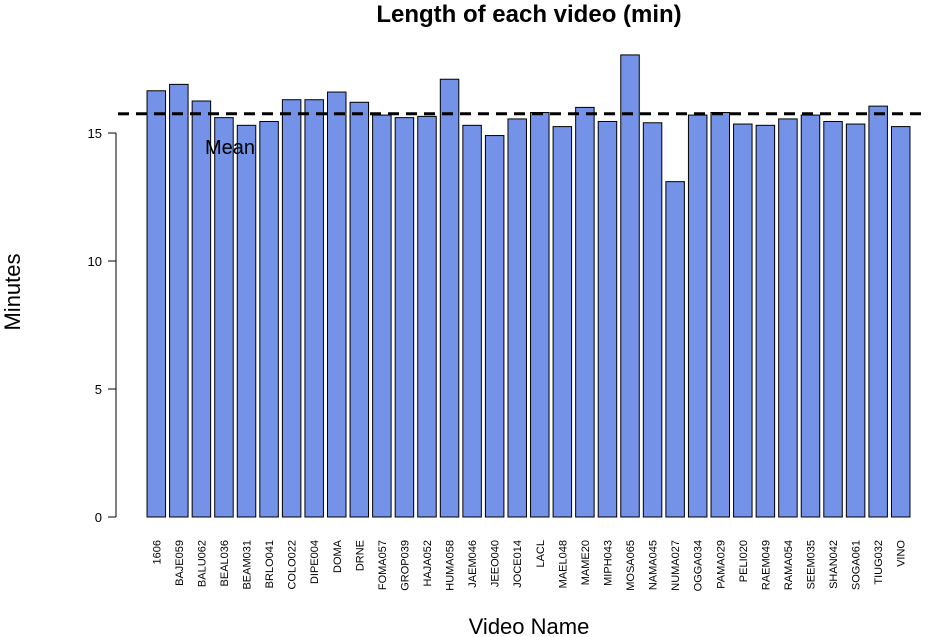 This screenshot has height=637, width=941. What do you see at coordinates (202, 563) in the screenshot?
I see `x-tick-label: BALU062` at bounding box center [202, 563].